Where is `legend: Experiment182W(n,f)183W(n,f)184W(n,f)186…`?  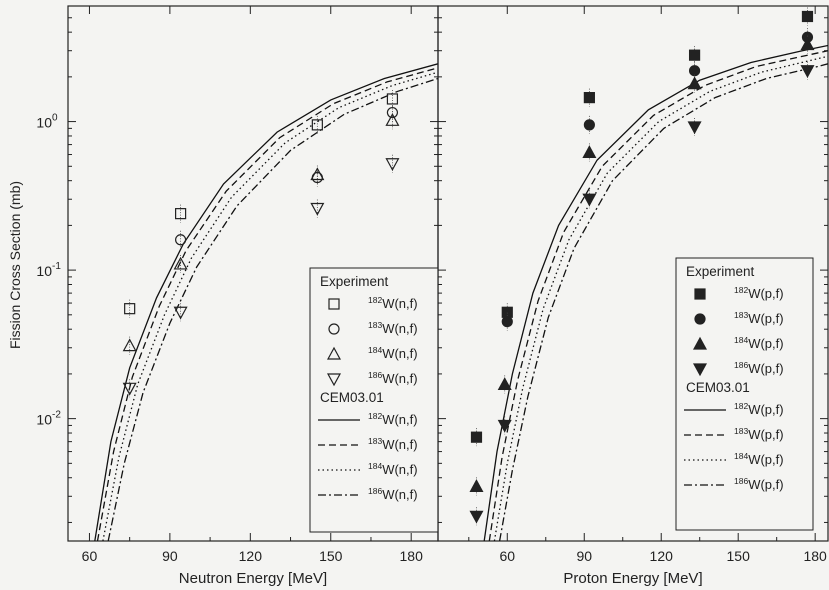
legend: Experiment182W(n,f)183W(n,f)184W(n,f)186… is located at coordinates (374, 400).